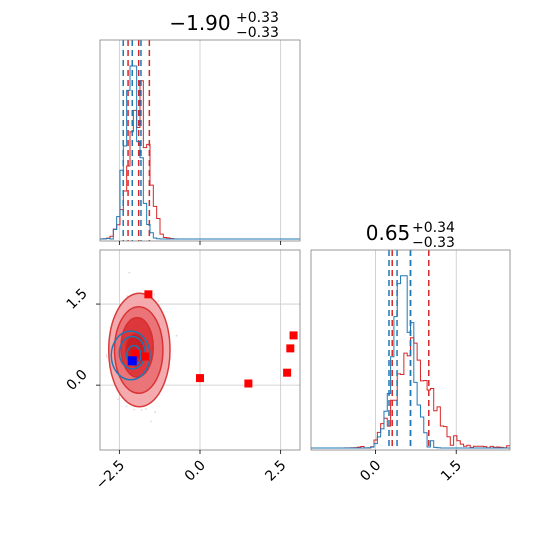 The image size is (550, 550). What do you see at coordinates (275, 471) in the screenshot?
I see `x-tick-label: 2.5` at bounding box center [275, 471].